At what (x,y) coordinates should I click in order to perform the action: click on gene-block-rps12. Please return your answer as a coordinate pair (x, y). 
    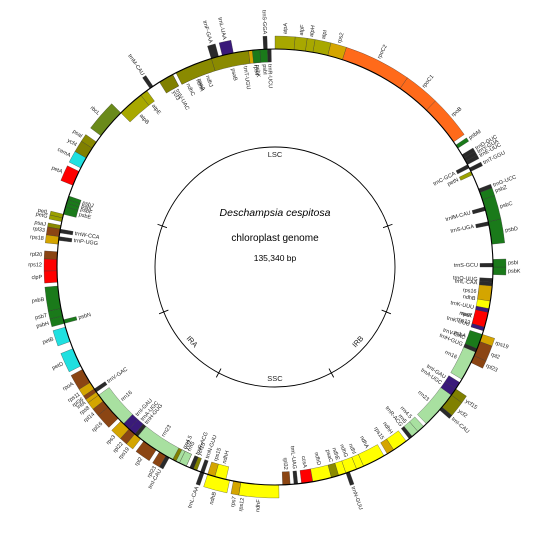
    Looking at the image, I should click on (50, 265).